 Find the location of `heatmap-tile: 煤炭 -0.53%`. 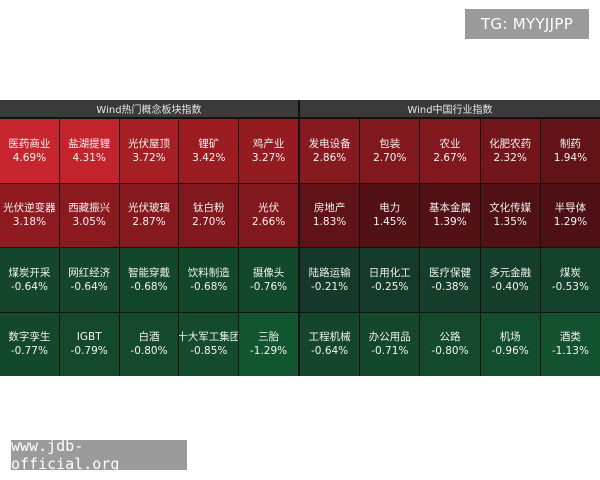

heatmap-tile: 煤炭 -0.53% is located at coordinates (570, 280).